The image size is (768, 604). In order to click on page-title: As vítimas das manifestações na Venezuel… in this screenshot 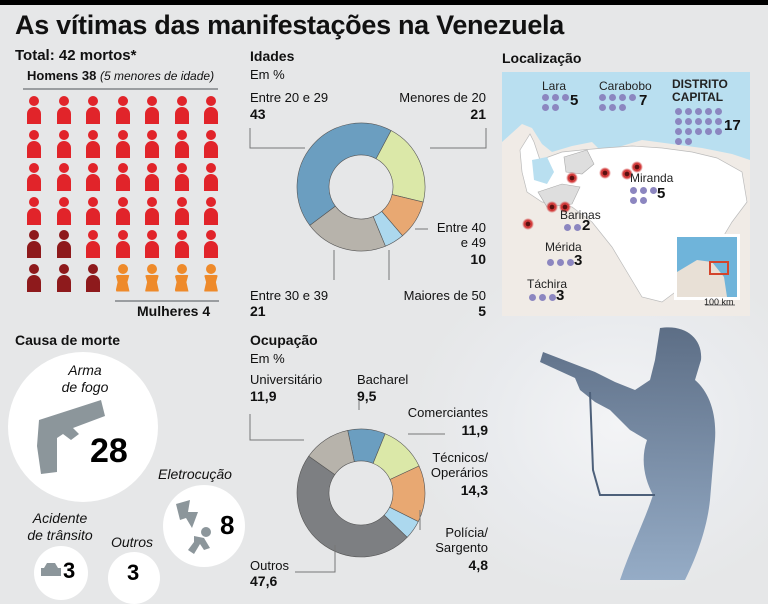, I will do `click(289, 25)`.